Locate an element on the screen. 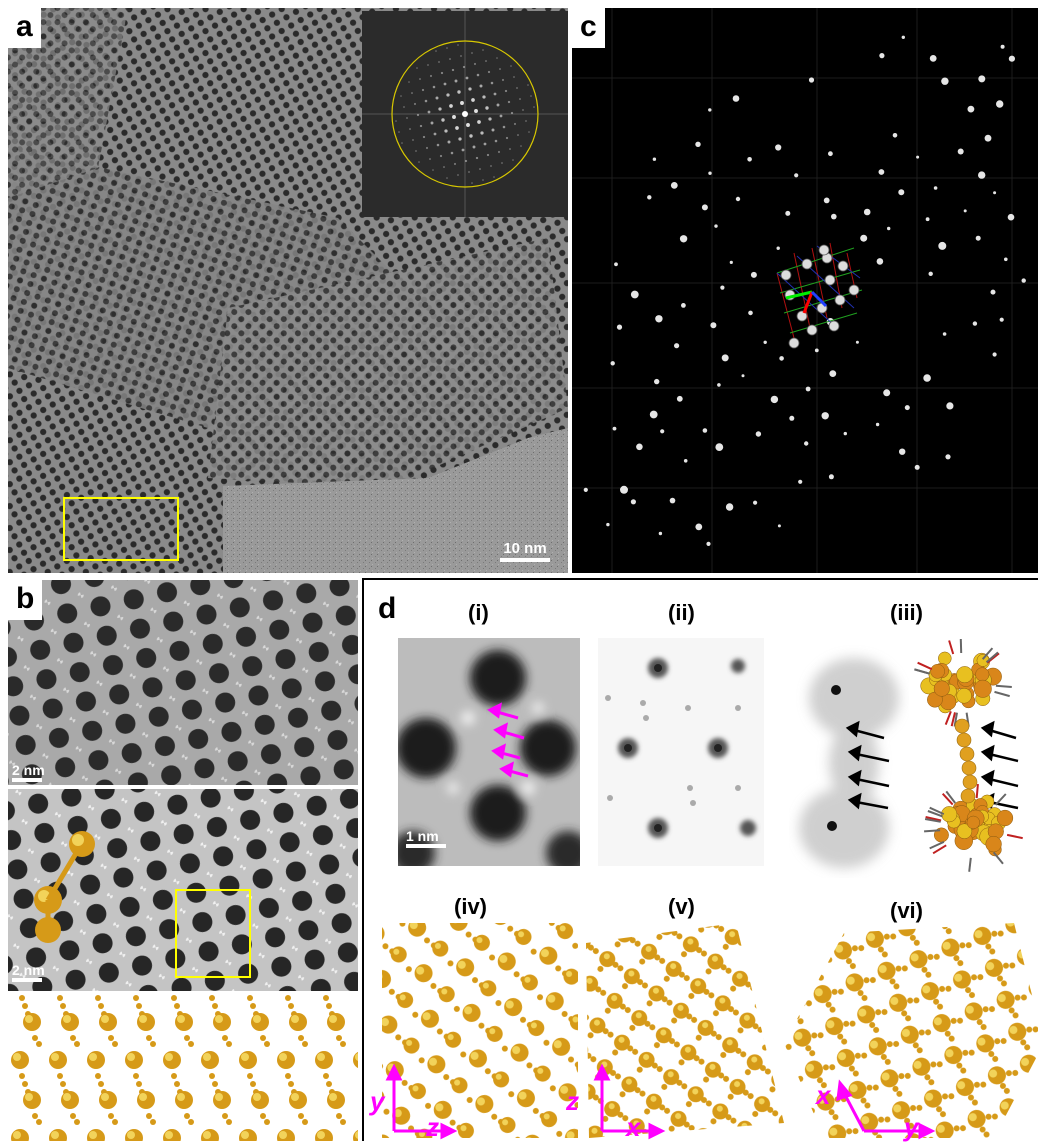  panel-b-scale-text-top: 2 nm is located at coordinates (32, 770).